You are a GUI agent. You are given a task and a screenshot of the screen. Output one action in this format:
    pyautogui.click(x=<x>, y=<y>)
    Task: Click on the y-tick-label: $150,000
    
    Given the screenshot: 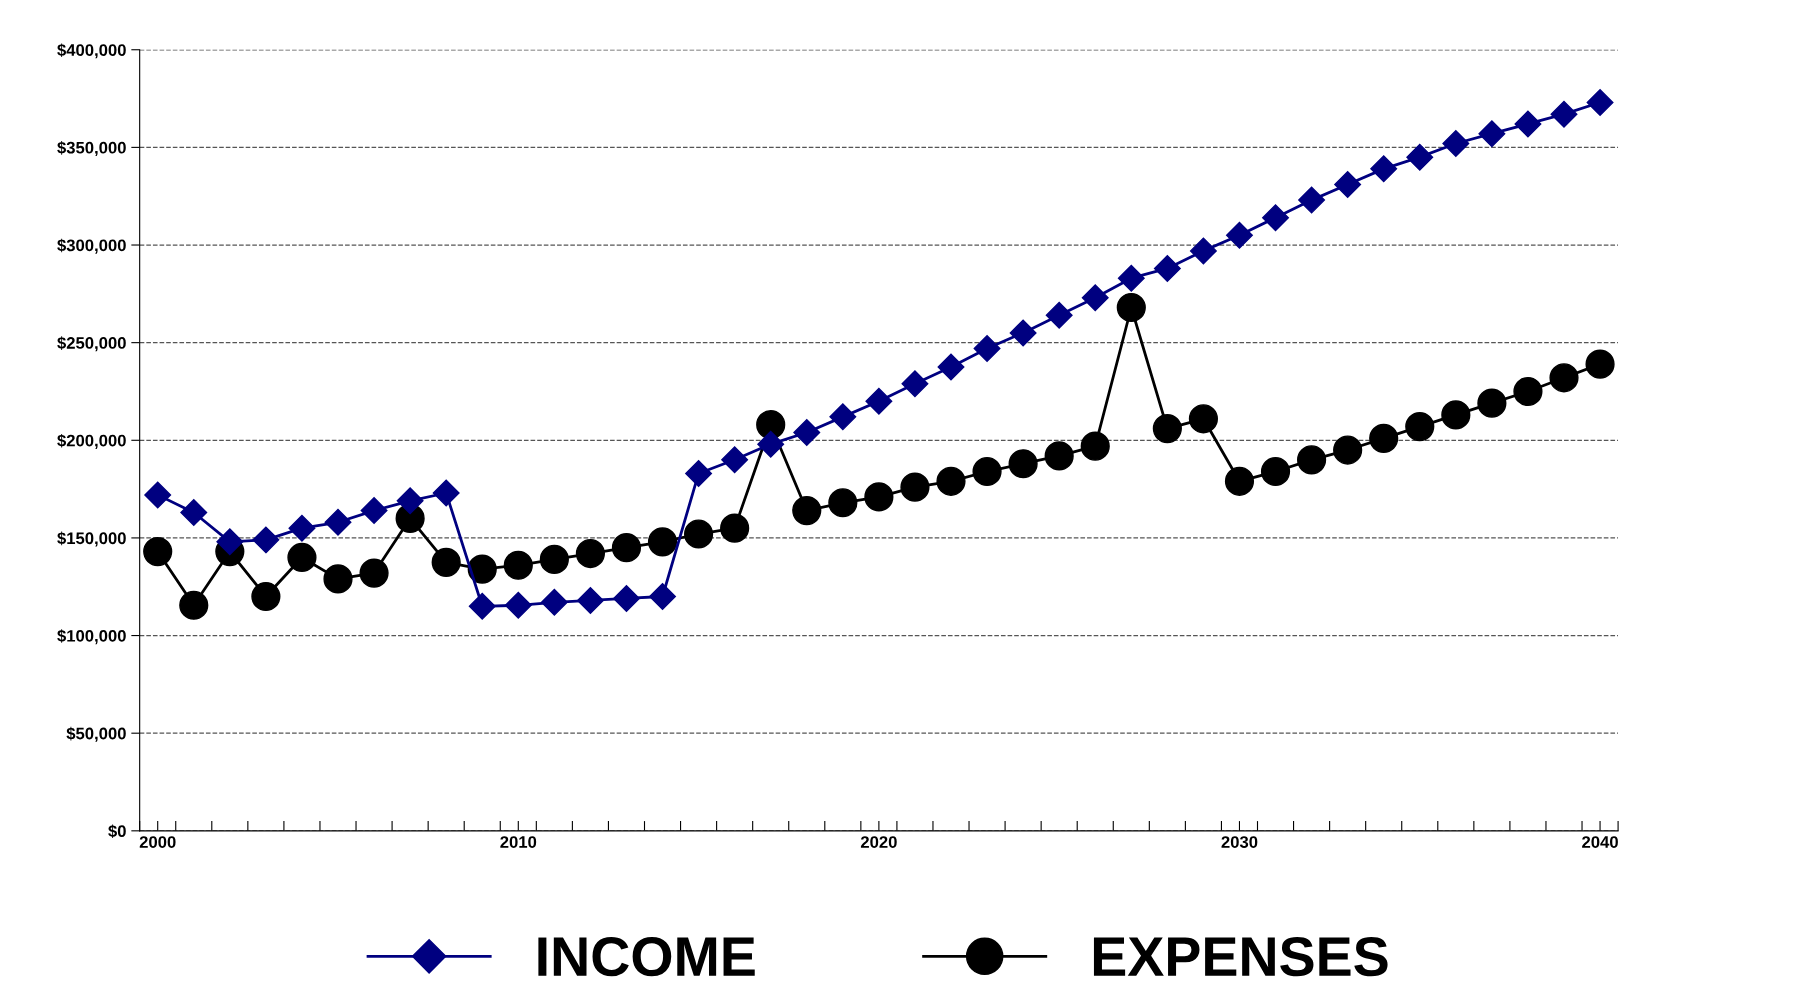 What is the action you would take?
    pyautogui.click(x=91, y=539)
    